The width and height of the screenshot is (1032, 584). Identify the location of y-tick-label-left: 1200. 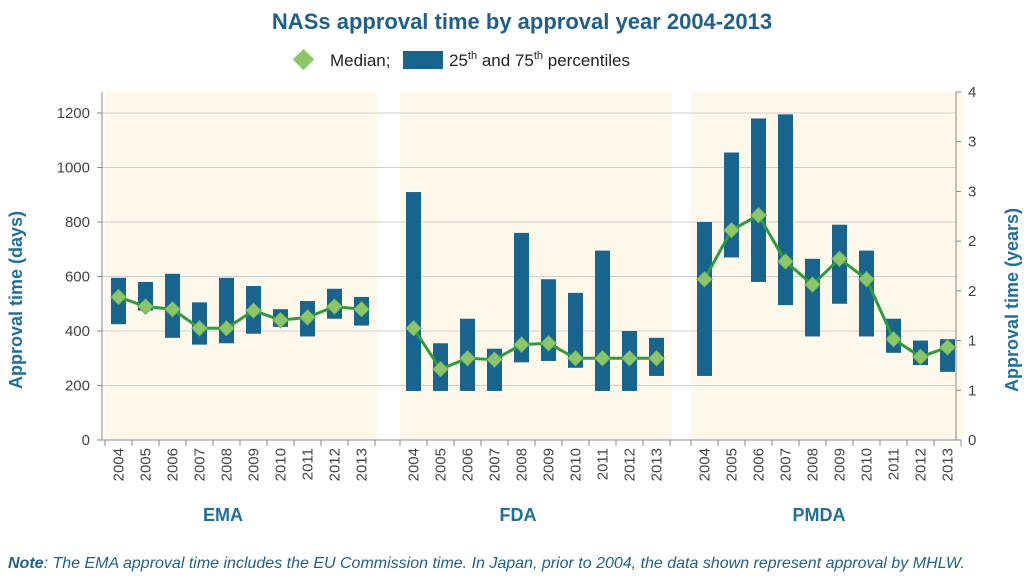
(73, 113).